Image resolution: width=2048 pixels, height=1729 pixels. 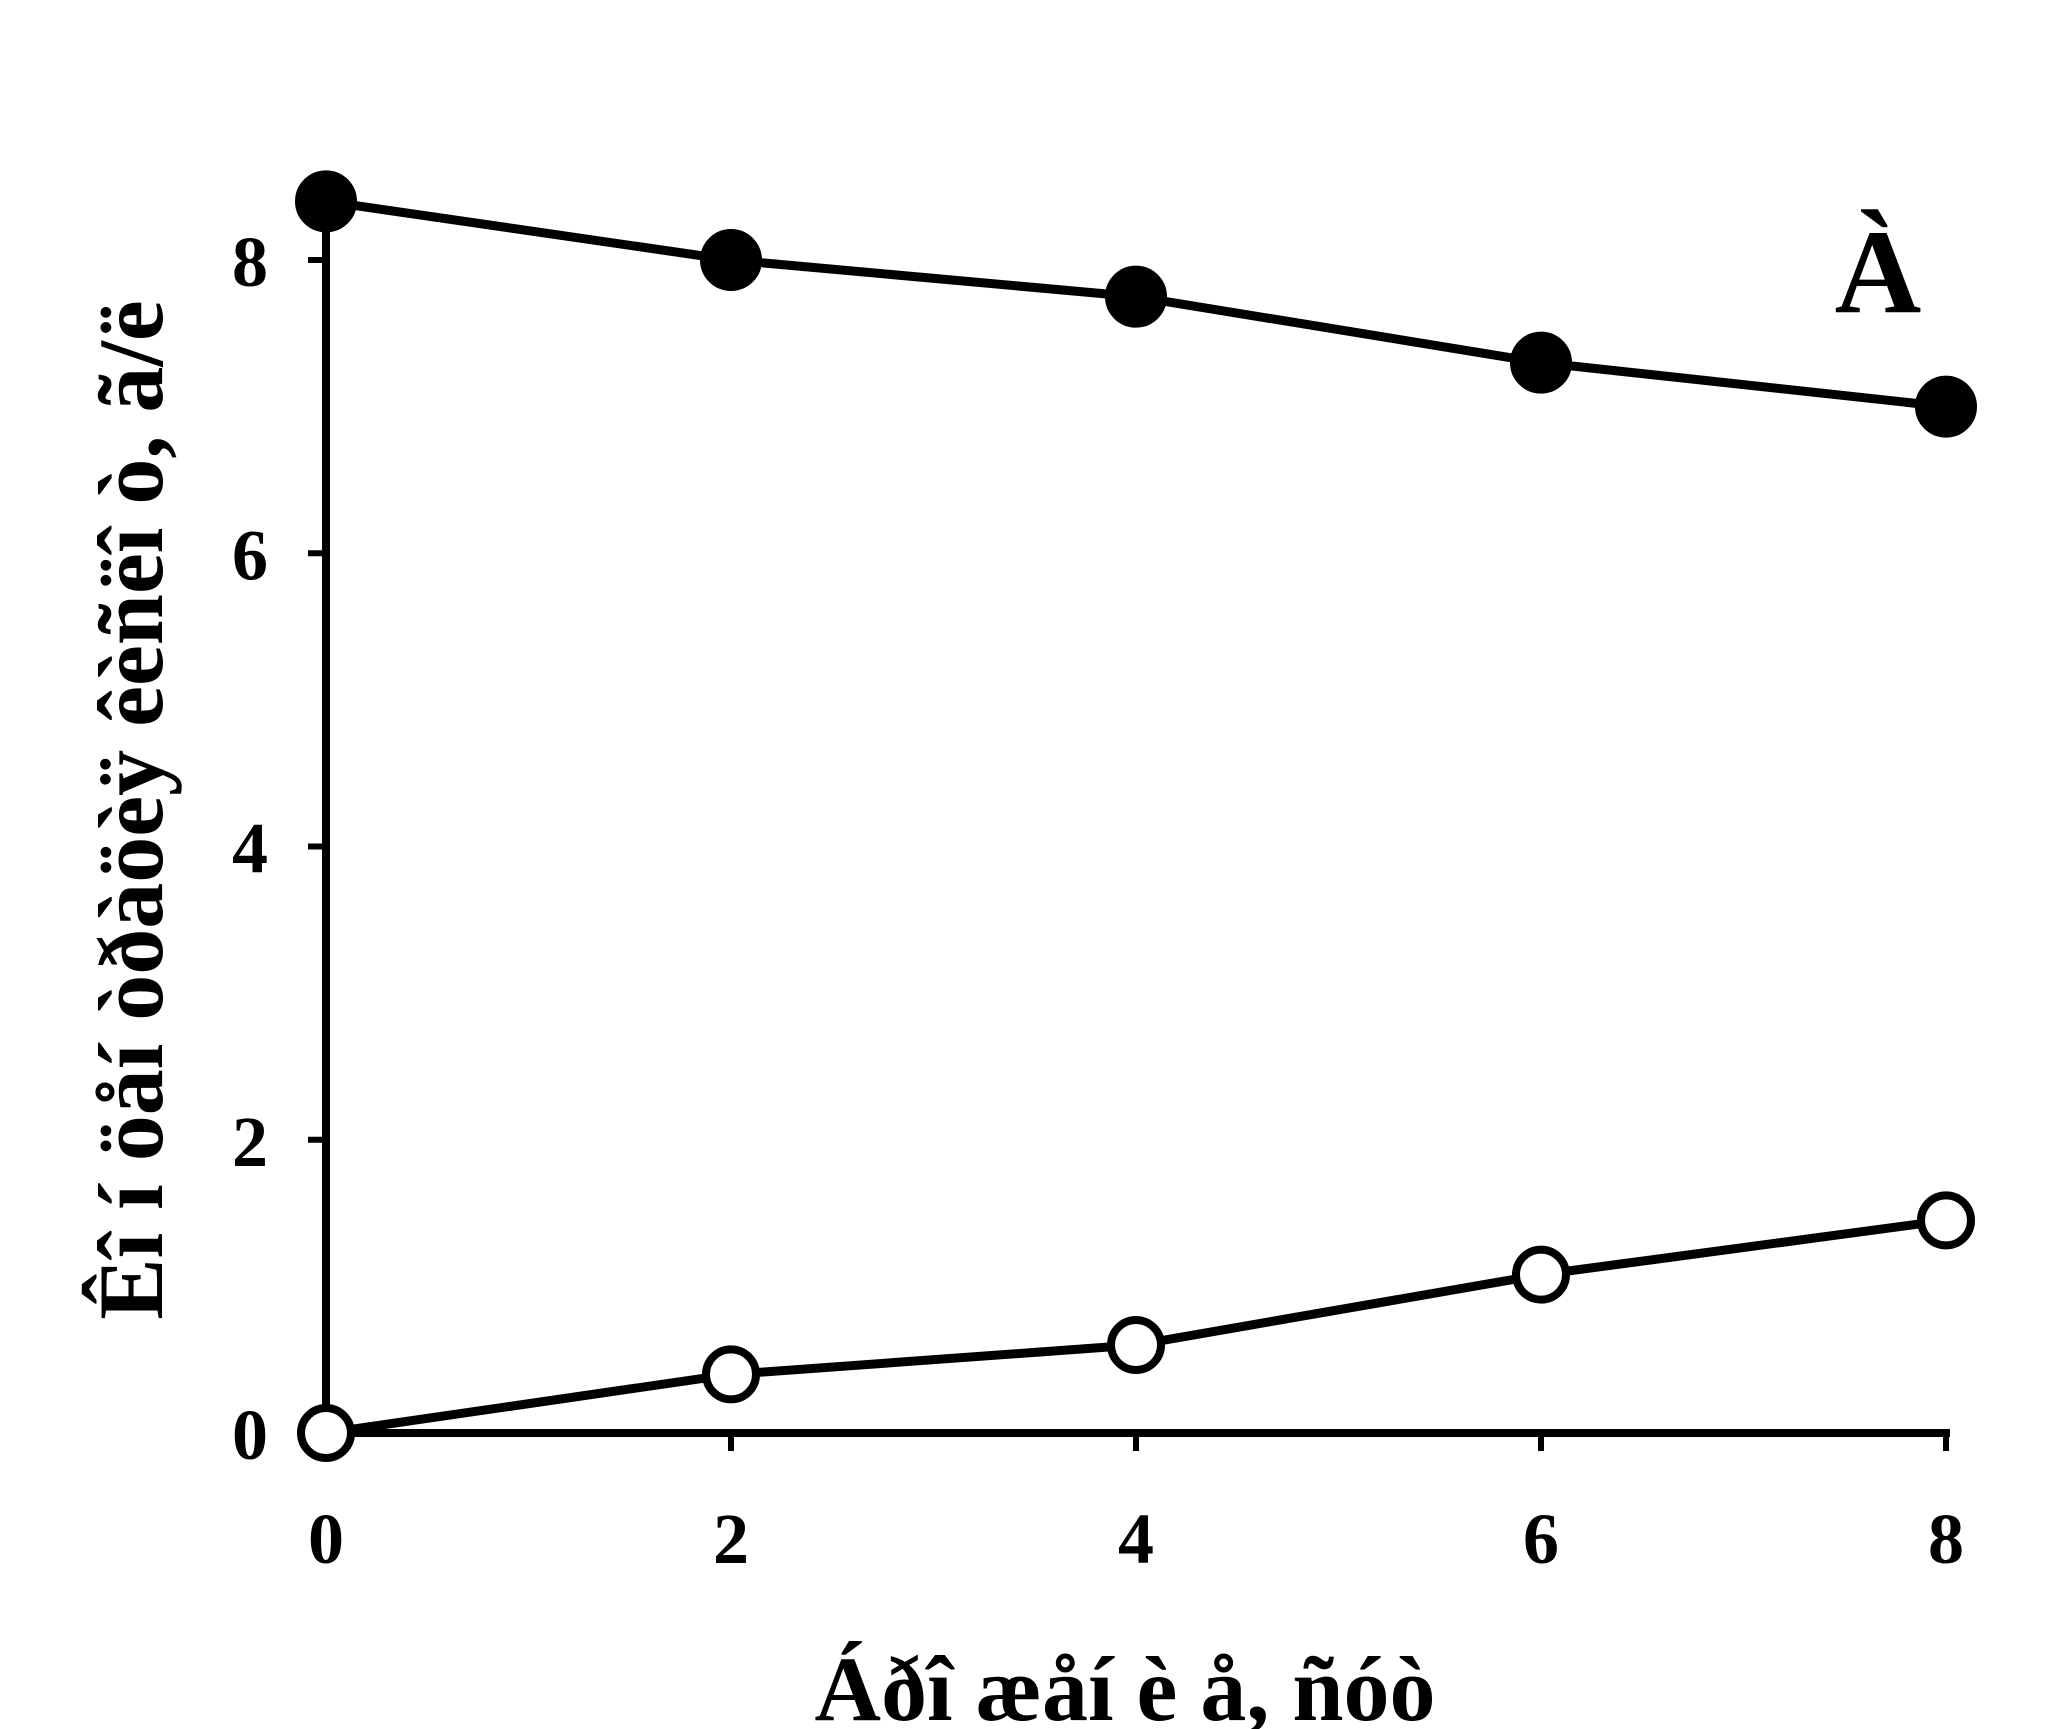 What do you see at coordinates (1125, 1683) in the screenshot?
I see `x-axis-title: Áðî æåí è å, ñóò` at bounding box center [1125, 1683].